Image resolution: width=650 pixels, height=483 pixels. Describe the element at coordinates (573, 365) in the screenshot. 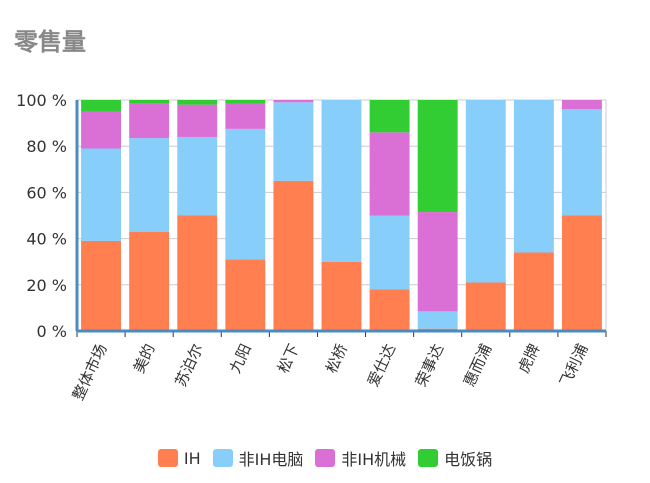

I see `x-tick-label: 飞利浦` at that location.